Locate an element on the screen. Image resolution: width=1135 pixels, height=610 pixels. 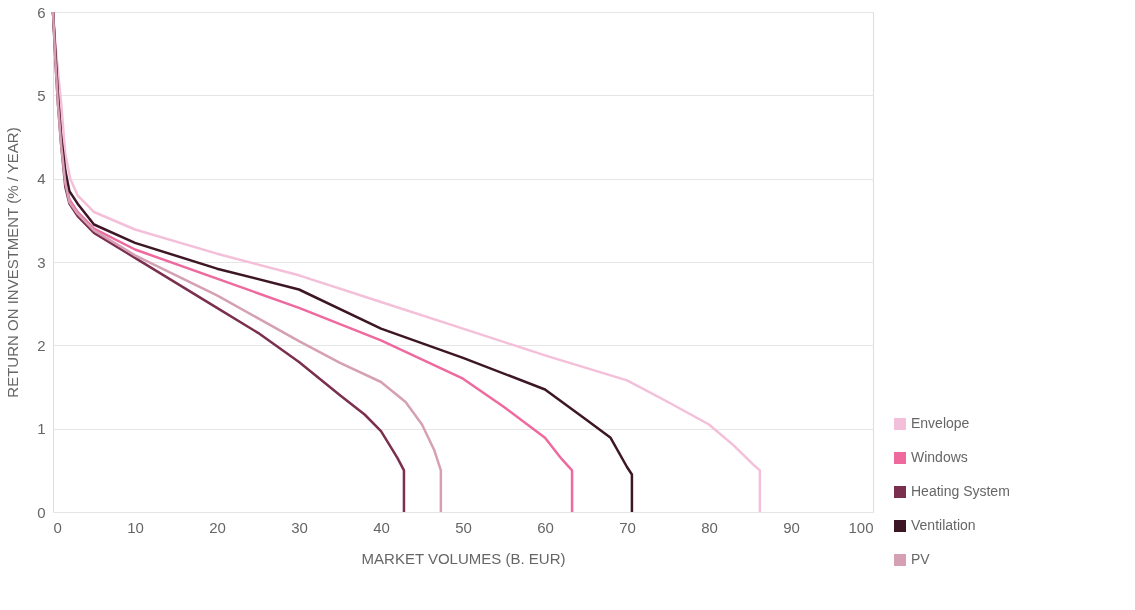
legend-label: Envelope is located at coordinates (940, 423).